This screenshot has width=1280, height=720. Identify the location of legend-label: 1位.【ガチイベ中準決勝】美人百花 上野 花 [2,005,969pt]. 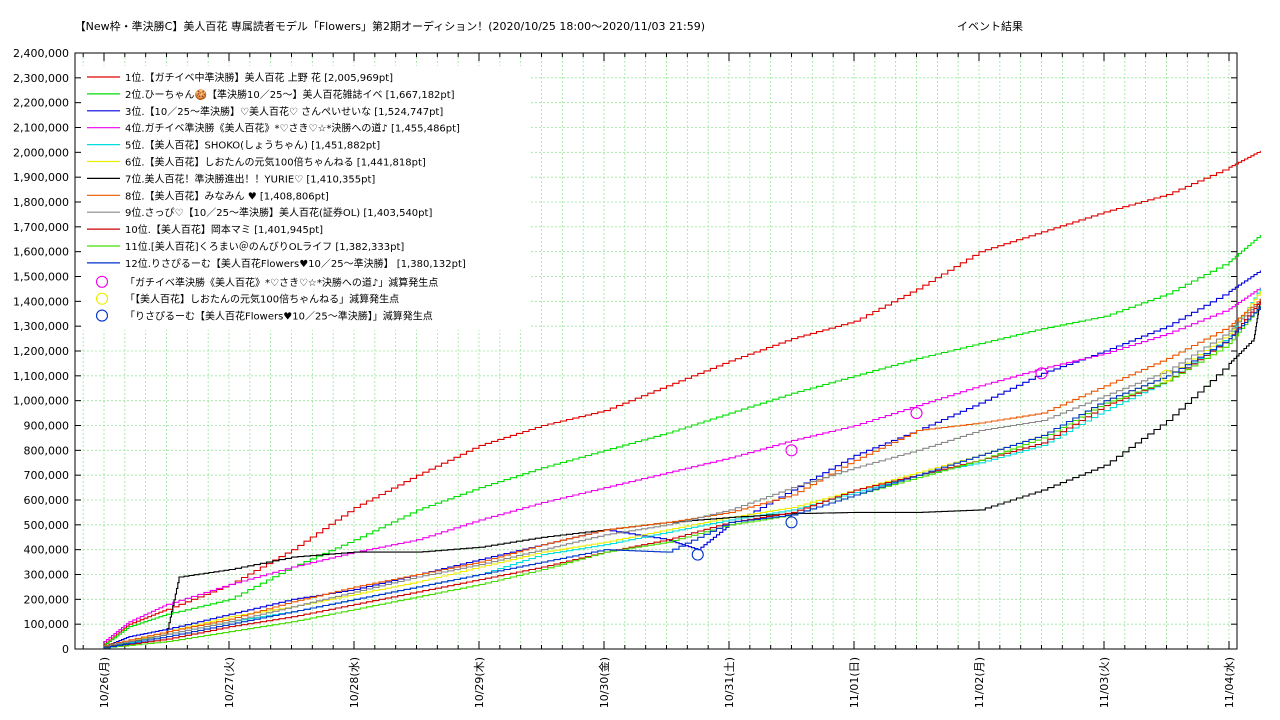
(259, 77).